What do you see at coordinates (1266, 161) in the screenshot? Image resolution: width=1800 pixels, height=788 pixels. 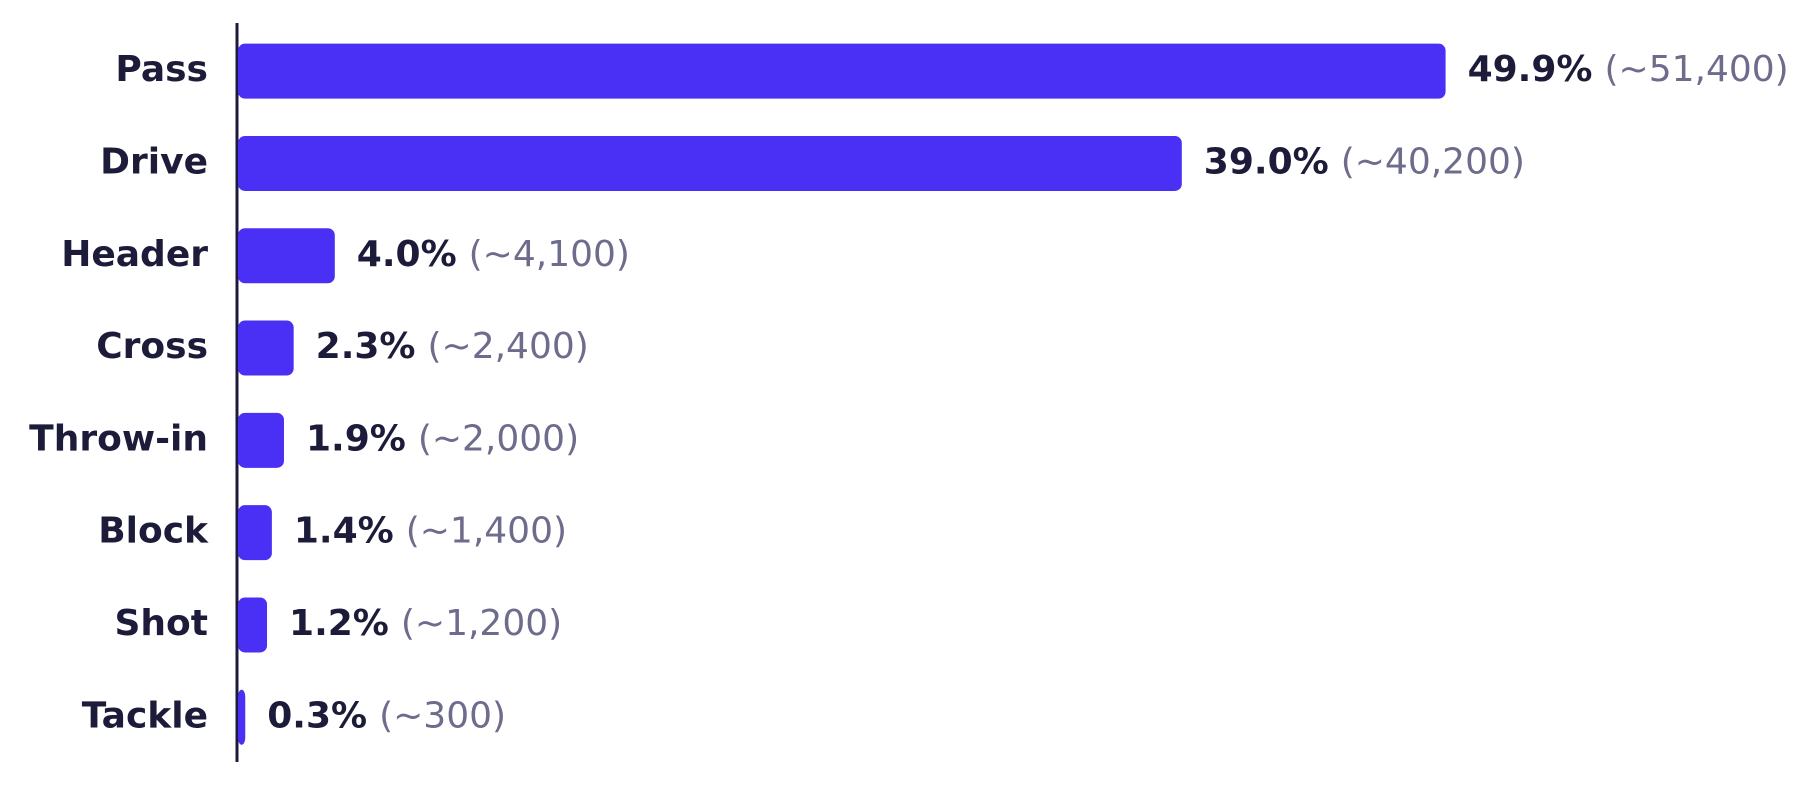 I see `value-label: 39.0%` at bounding box center [1266, 161].